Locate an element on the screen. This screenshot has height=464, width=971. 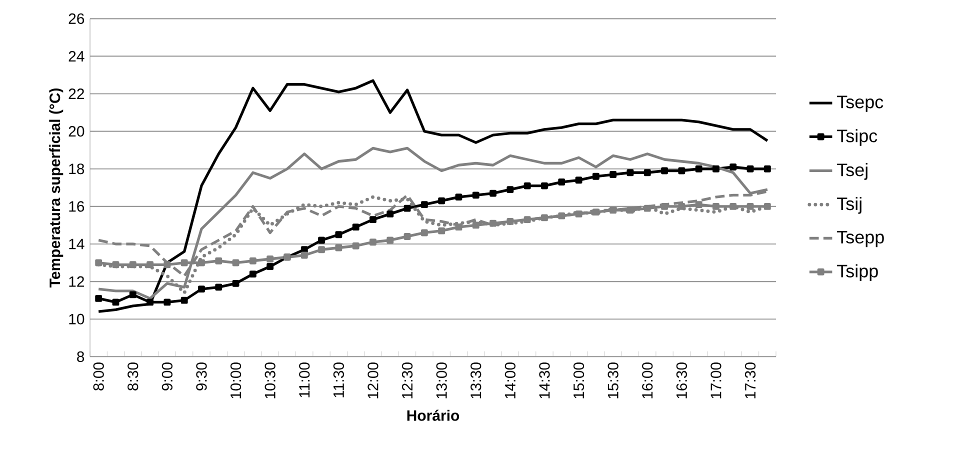
legend-label: Tsepc is located at coordinates (860, 104).